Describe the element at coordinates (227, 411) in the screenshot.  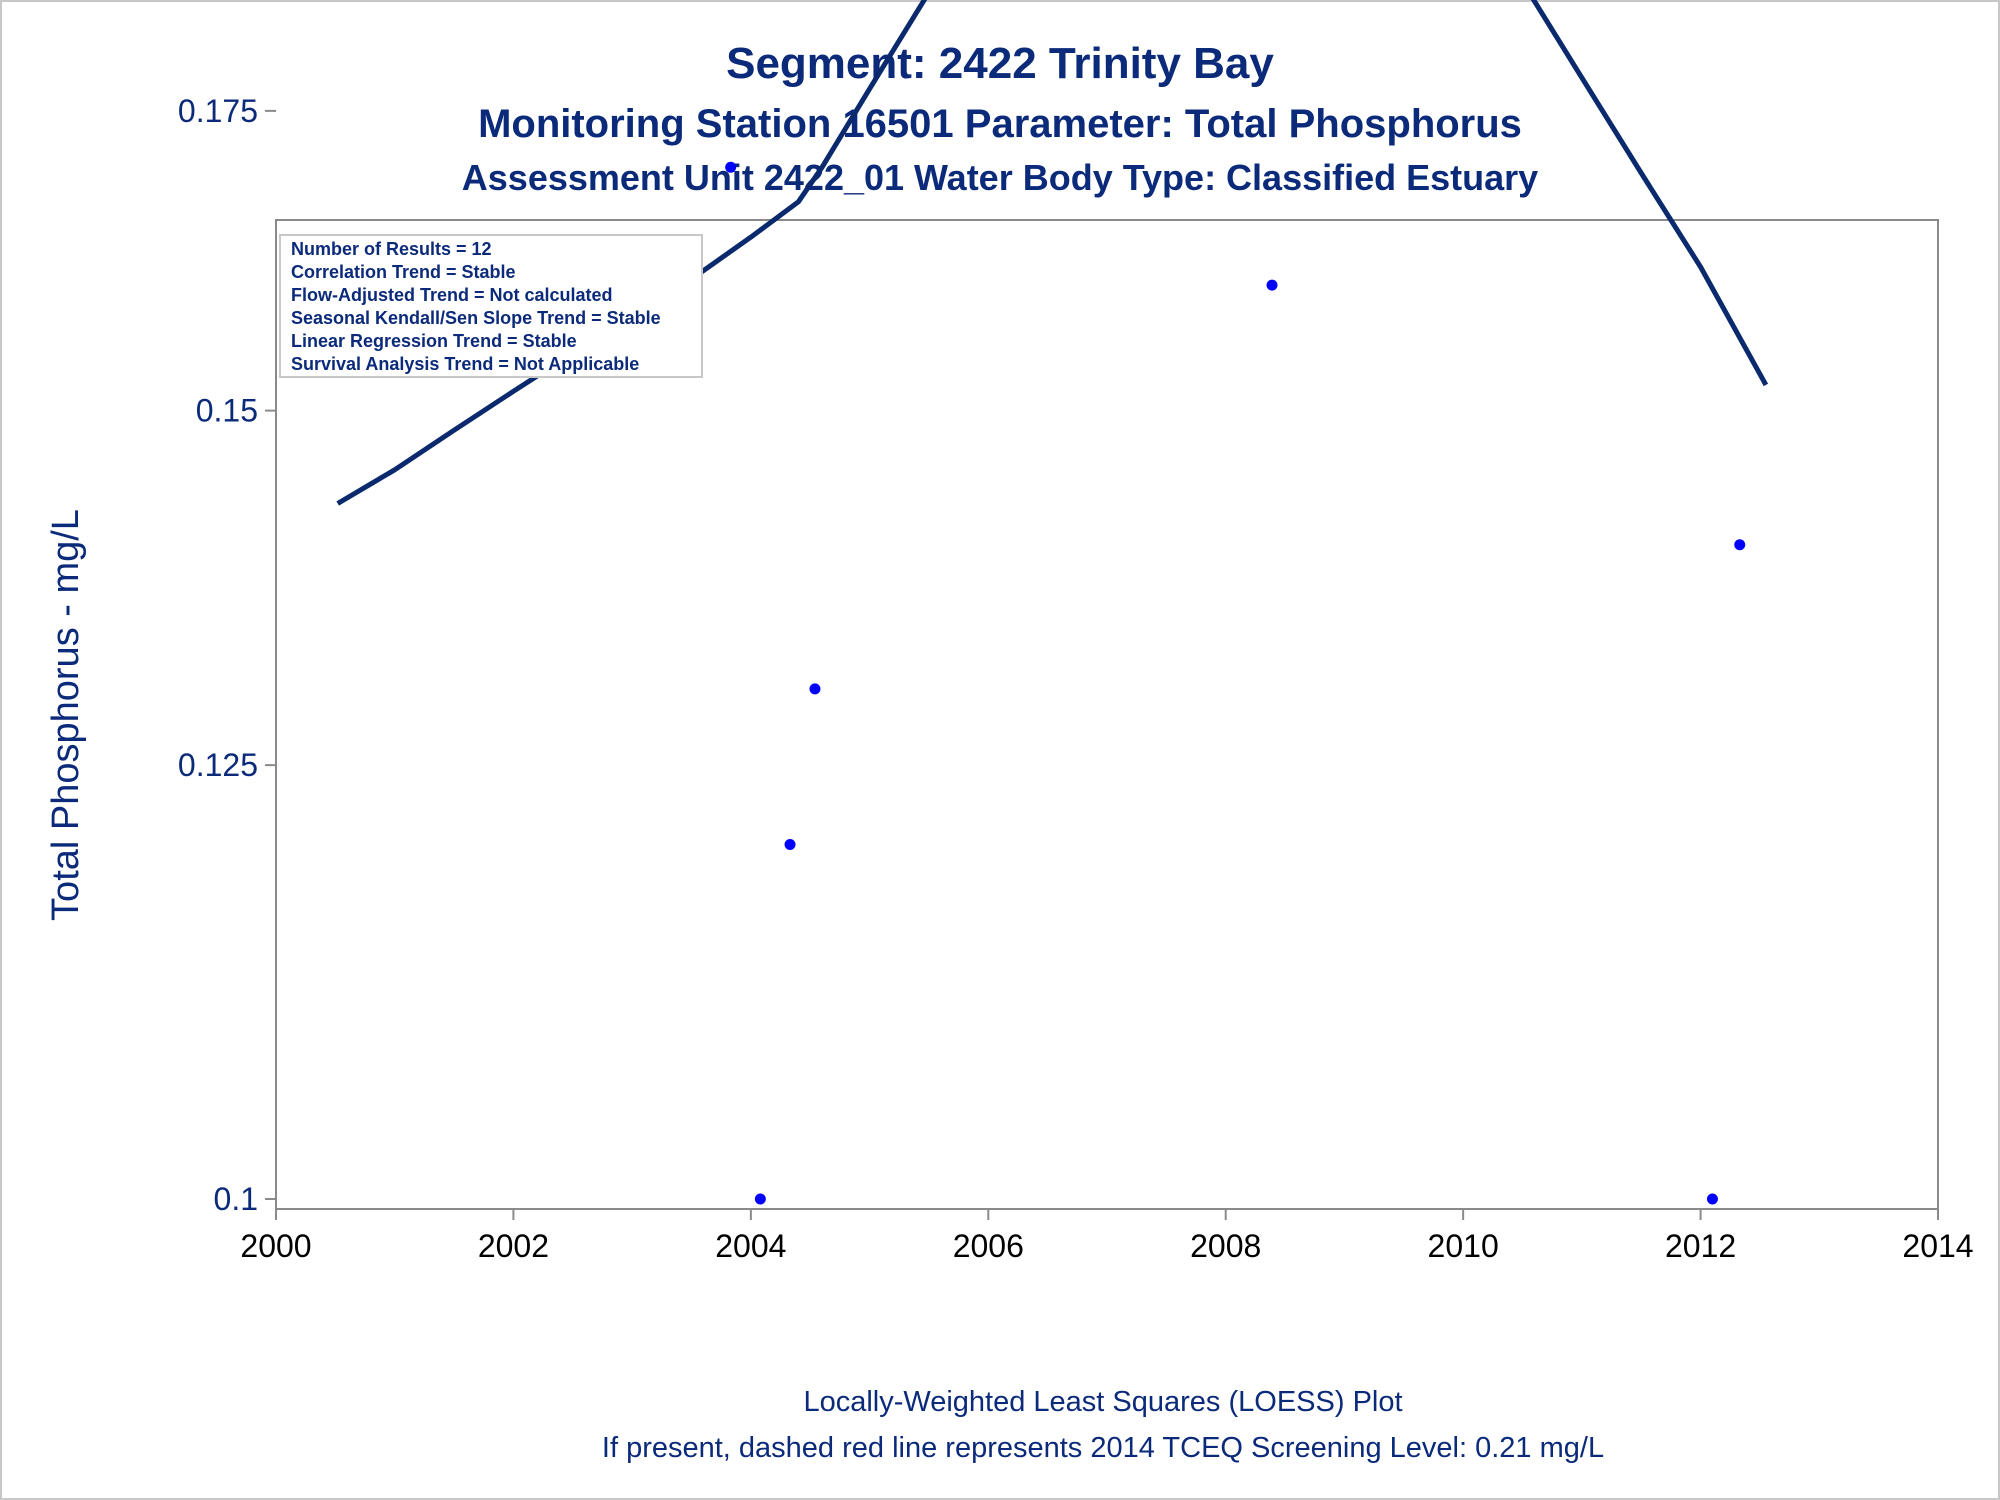
I see `y-tick-label: 0.15` at that location.